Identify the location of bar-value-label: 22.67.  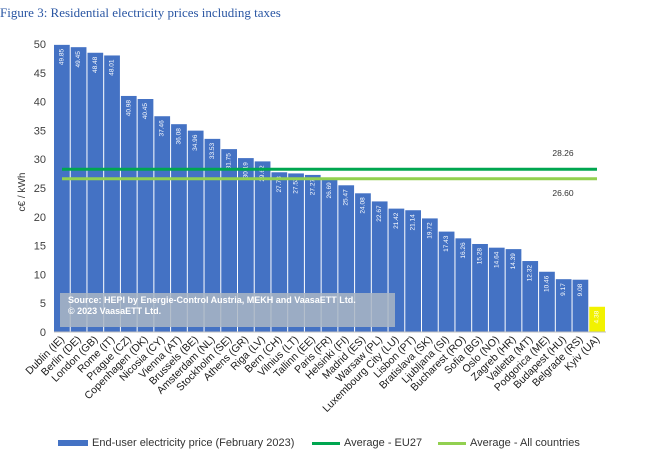
(379, 213).